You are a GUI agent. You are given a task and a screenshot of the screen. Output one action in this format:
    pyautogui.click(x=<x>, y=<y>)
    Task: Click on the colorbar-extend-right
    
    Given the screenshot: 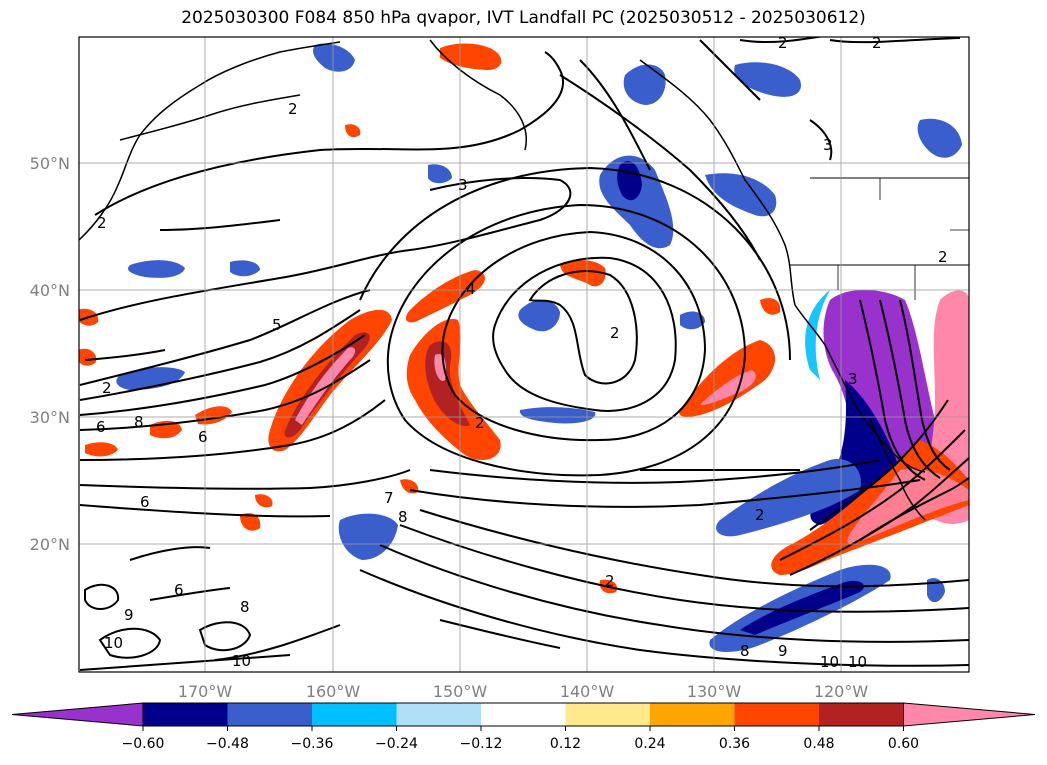 What is the action you would take?
    pyautogui.click(x=969, y=714)
    